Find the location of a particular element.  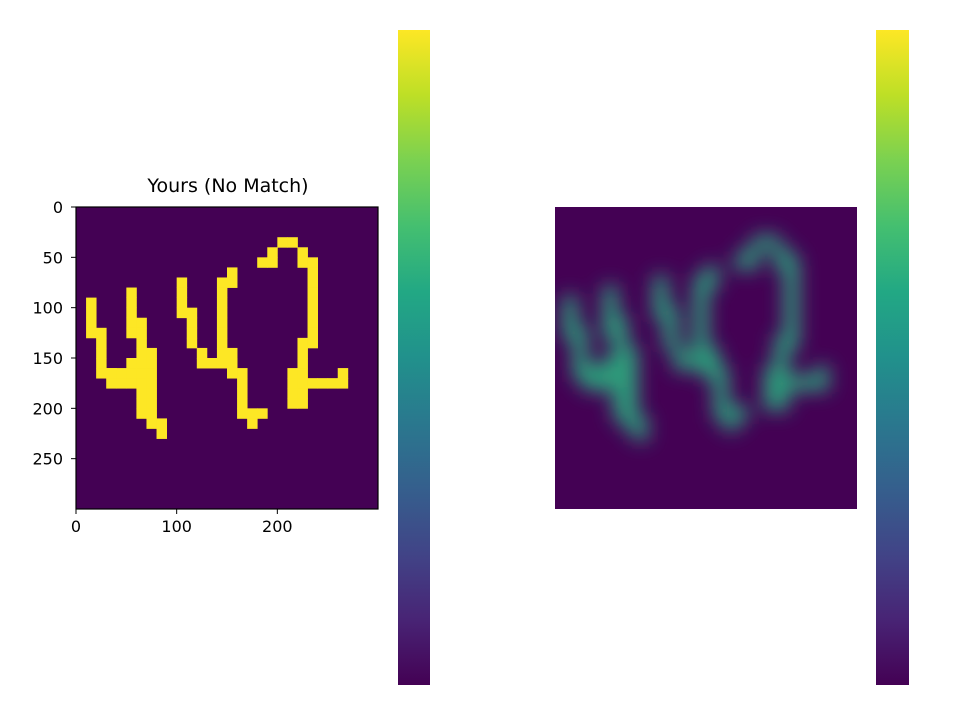

right-colorbar is located at coordinates (892, 357).